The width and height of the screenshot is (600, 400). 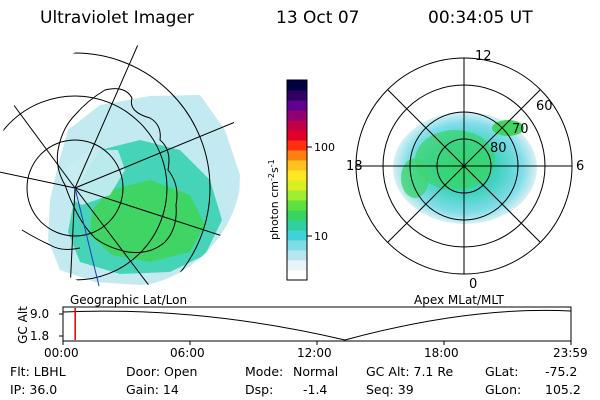 I want to click on observation-date: 13 Oct 07, so click(x=318, y=18).